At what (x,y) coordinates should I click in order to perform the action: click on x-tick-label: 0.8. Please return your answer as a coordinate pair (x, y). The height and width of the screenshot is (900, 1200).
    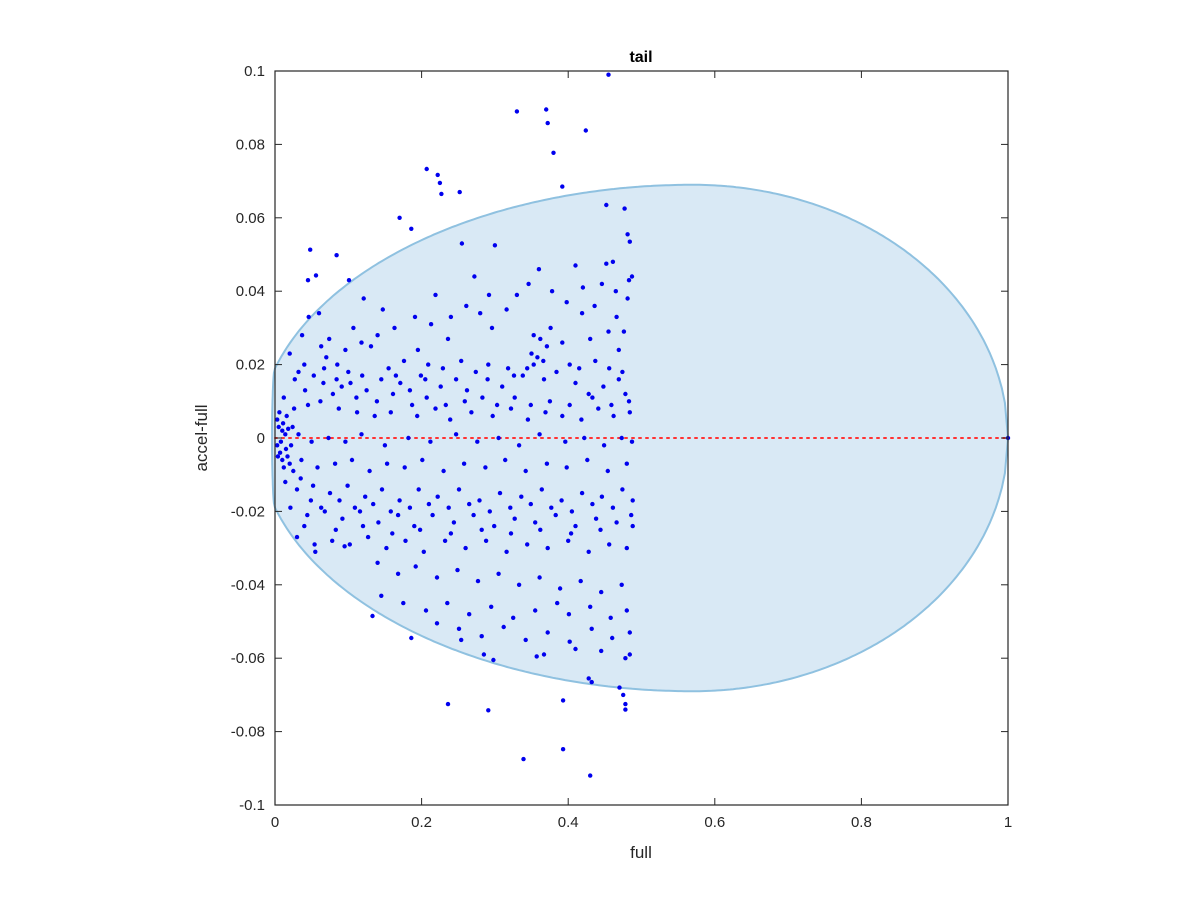
    Looking at the image, I should click on (861, 822).